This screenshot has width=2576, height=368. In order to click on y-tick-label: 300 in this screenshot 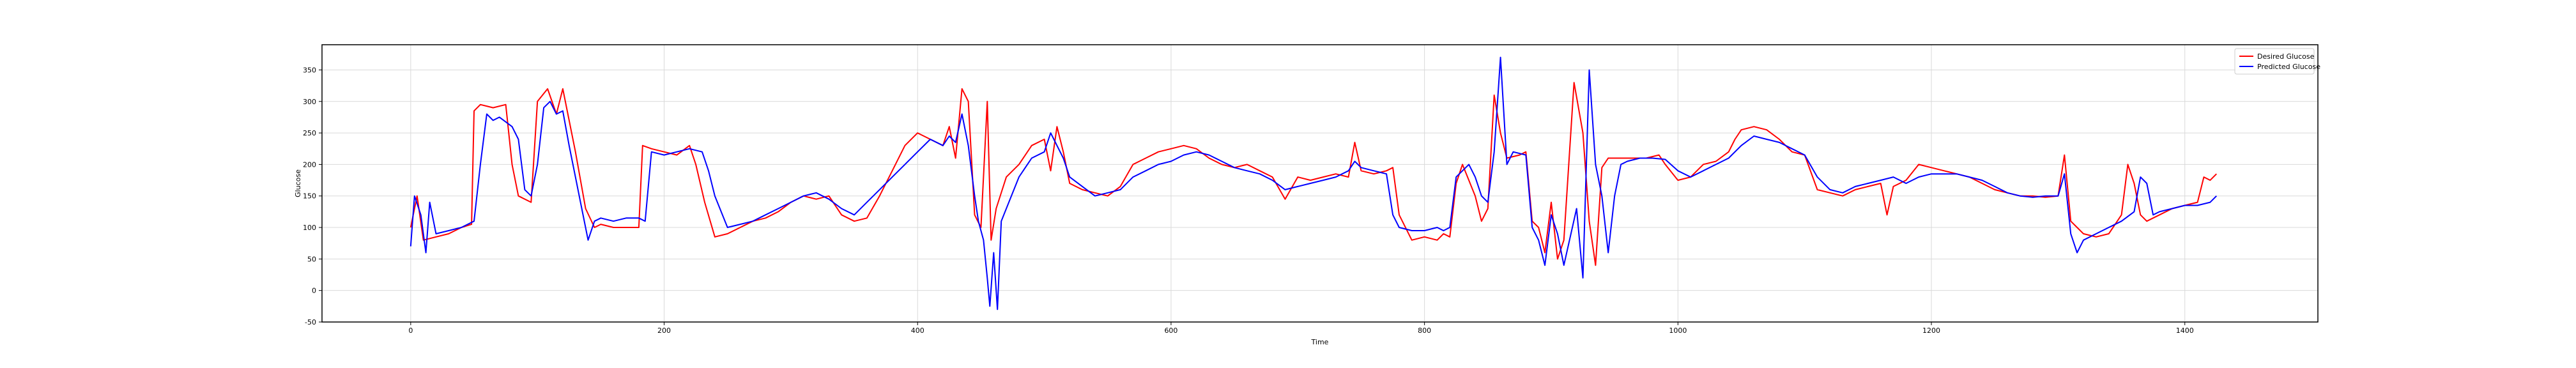, I will do `click(309, 102)`.